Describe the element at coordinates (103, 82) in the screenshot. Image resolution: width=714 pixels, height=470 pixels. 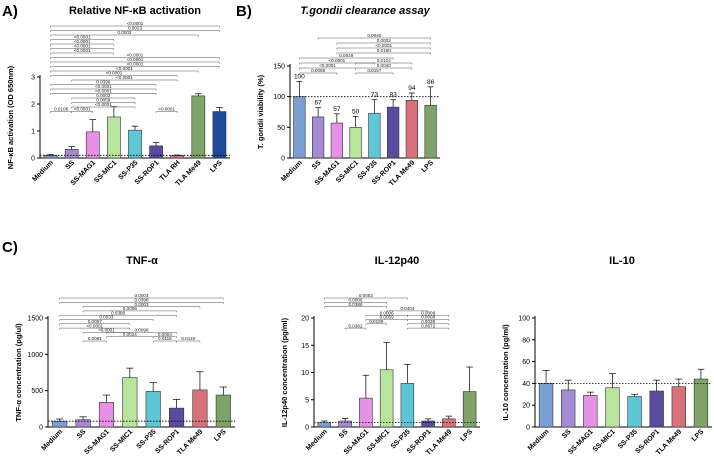
I see `significance-label: 0.0396` at that location.